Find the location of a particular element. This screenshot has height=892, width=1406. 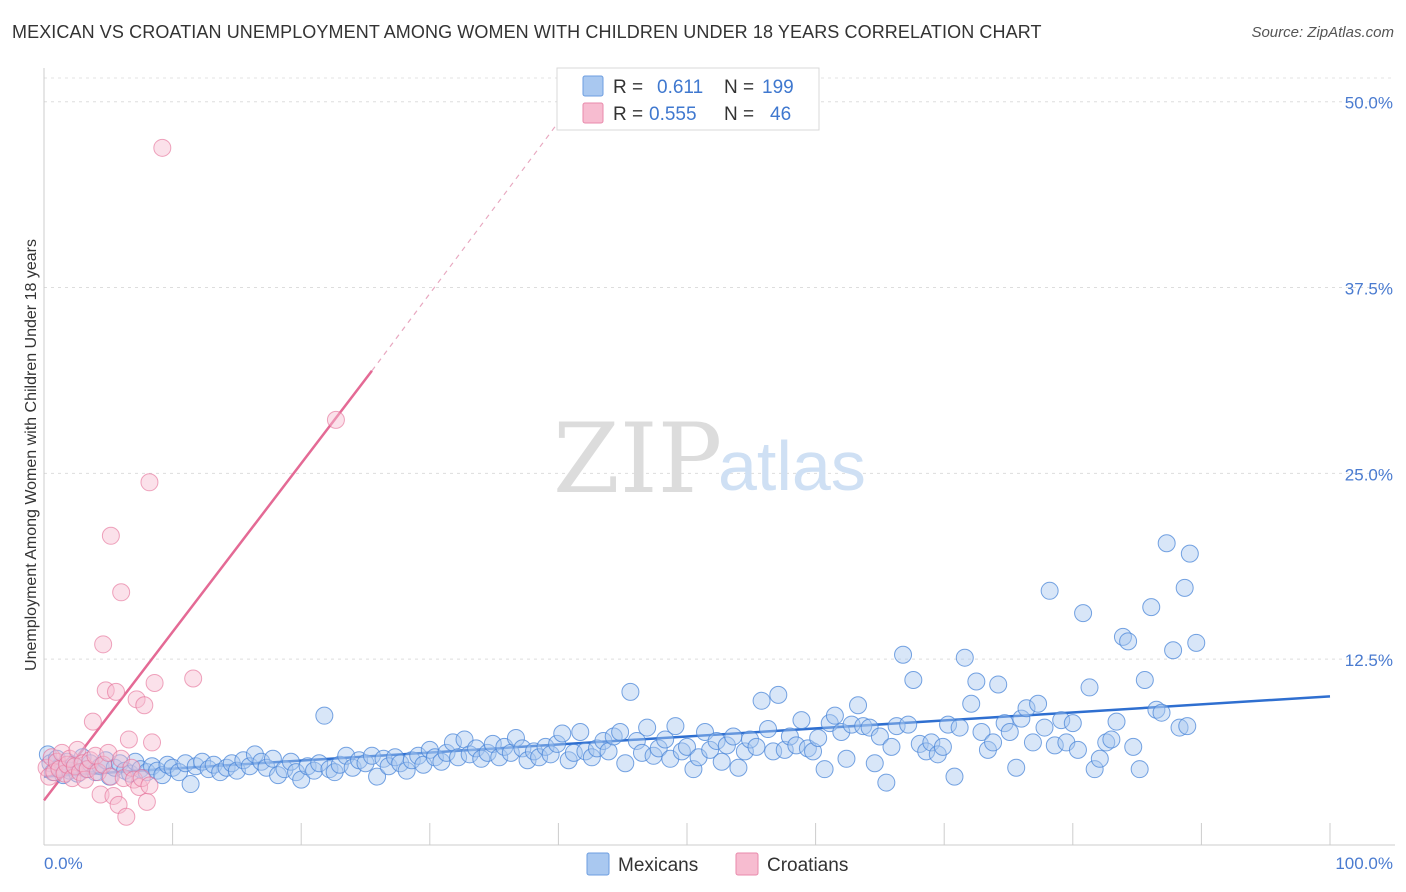

stats-n-value-mexicans: 199 is located at coordinates (778, 87).